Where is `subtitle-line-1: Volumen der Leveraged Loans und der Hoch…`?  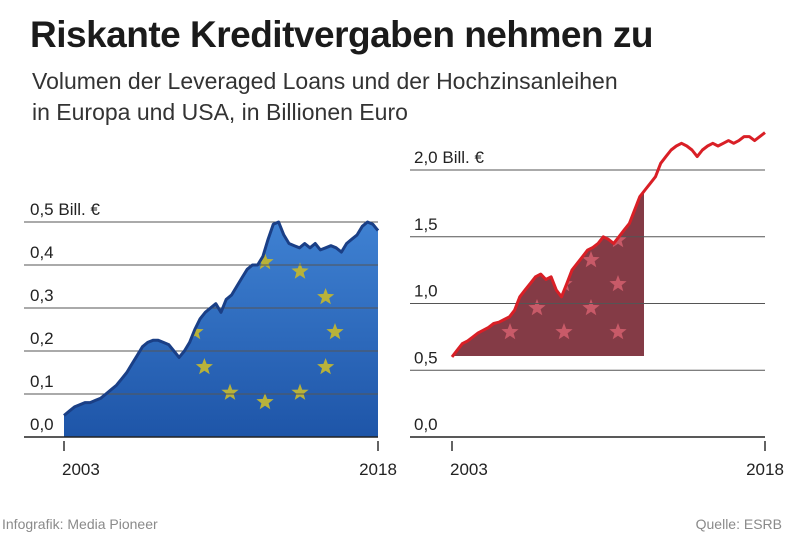 subtitle-line-1: Volumen der Leveraged Loans und der Hoch… is located at coordinates (325, 81).